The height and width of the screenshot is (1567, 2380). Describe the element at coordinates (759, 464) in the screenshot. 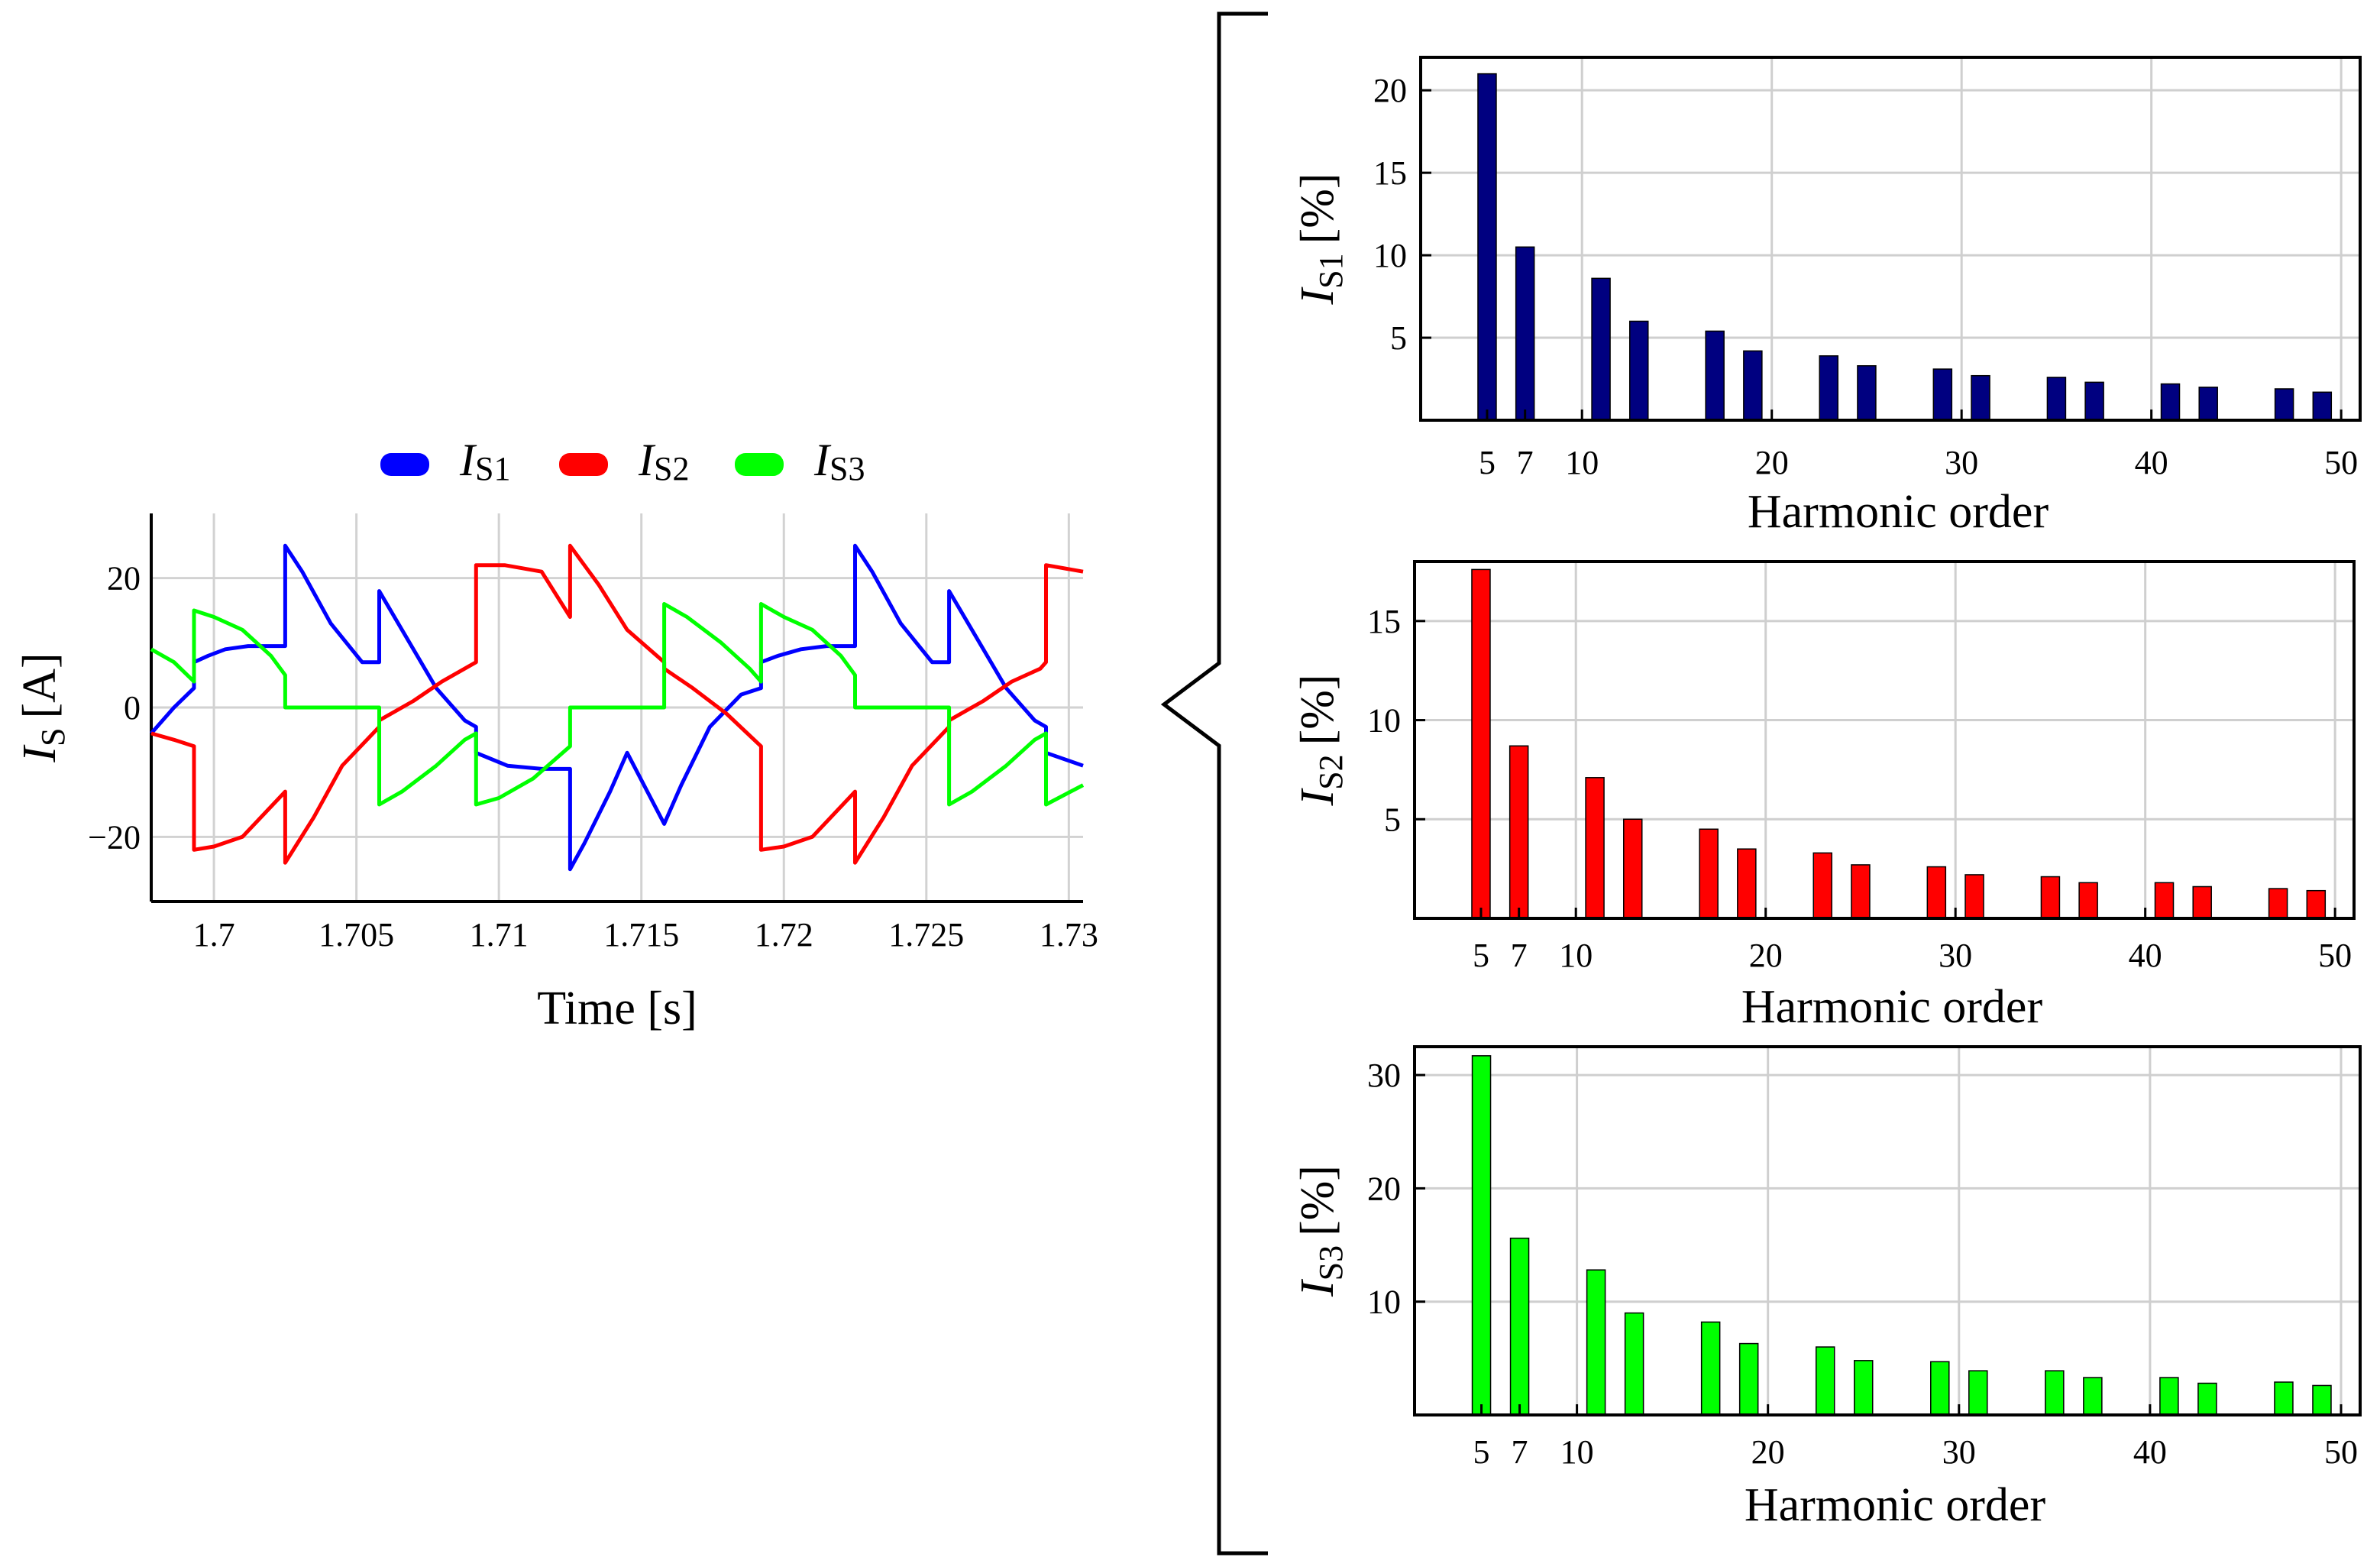

I see `legend-swatch-s3` at that location.